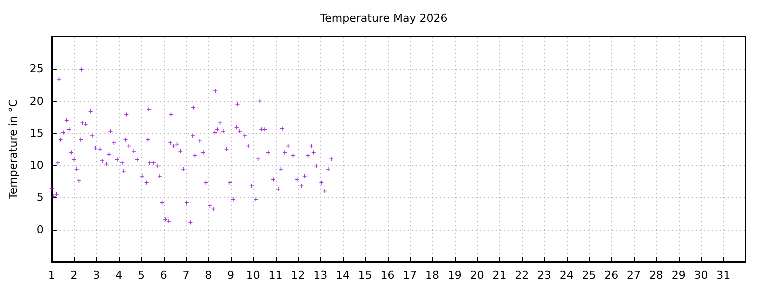  What do you see at coordinates (141, 275) in the screenshot?
I see `x-tick-label: 5` at bounding box center [141, 275].